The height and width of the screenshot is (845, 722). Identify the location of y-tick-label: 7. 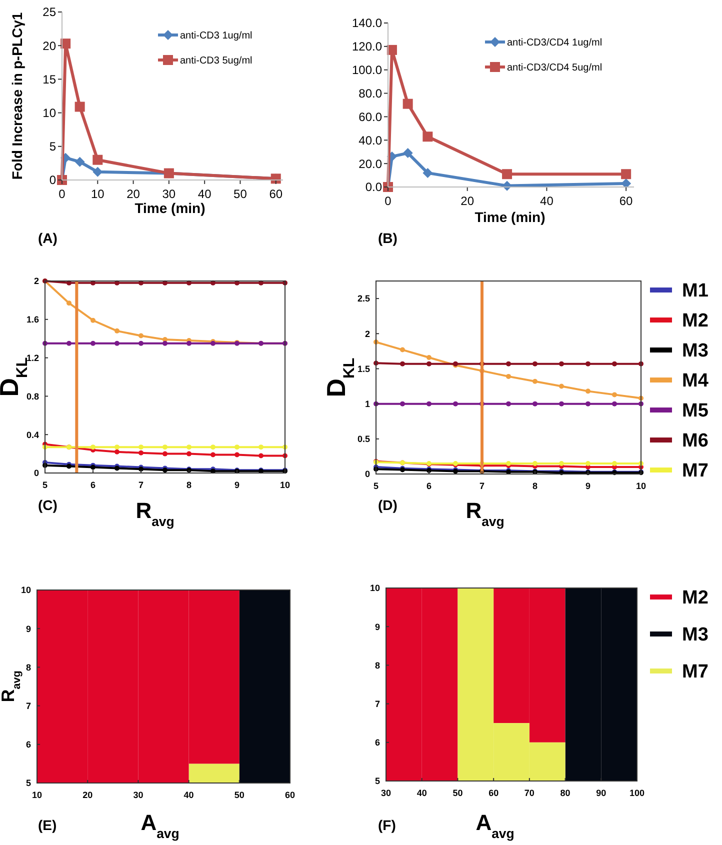
(28, 705).